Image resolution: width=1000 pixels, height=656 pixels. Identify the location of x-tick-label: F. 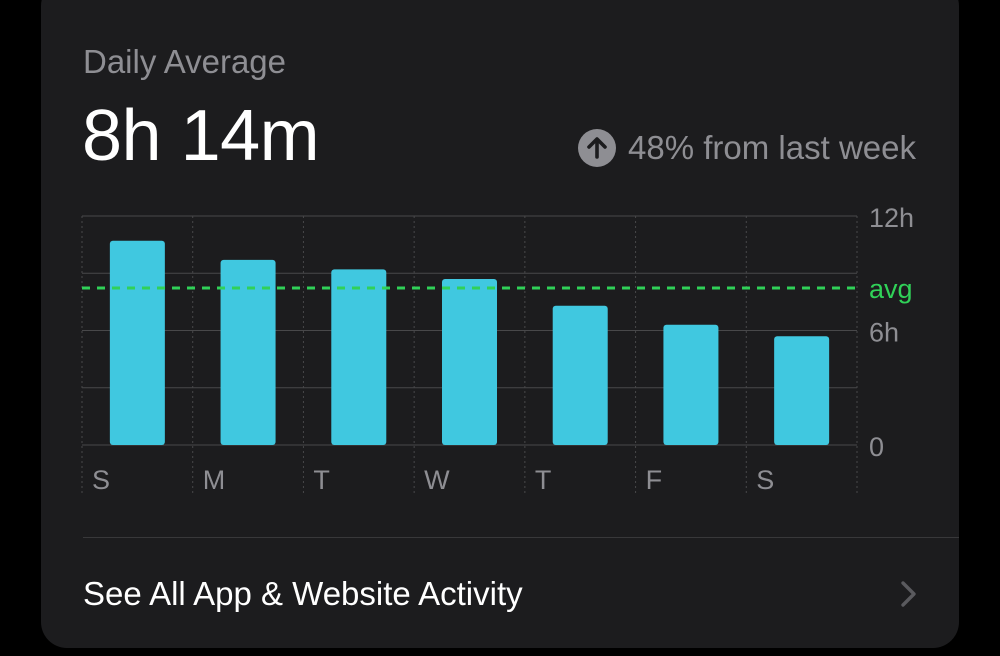
(654, 480).